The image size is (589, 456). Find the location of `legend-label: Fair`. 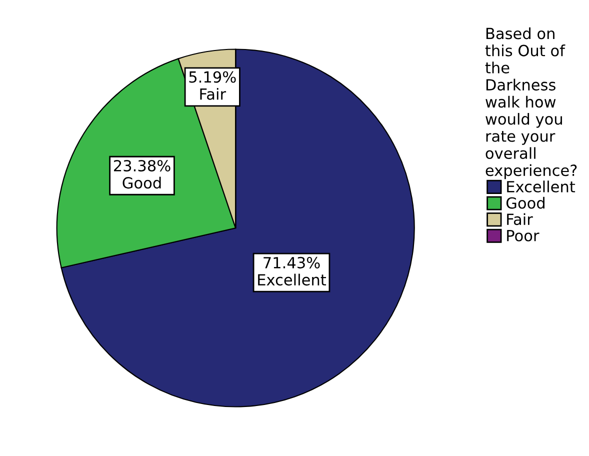

legend-label: Fair is located at coordinates (520, 219).